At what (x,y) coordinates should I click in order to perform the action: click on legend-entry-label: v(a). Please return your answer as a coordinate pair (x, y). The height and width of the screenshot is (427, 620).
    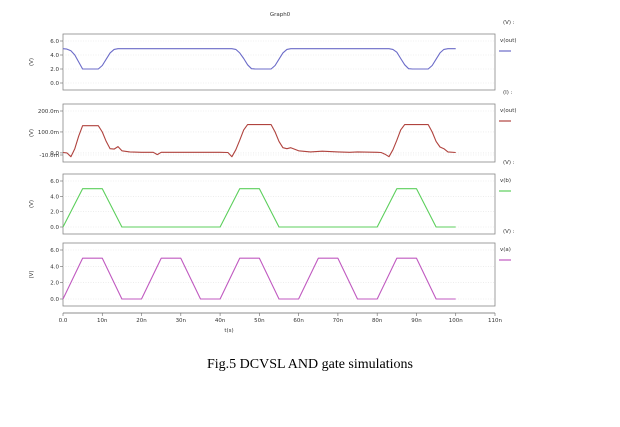
    Looking at the image, I should click on (505, 250).